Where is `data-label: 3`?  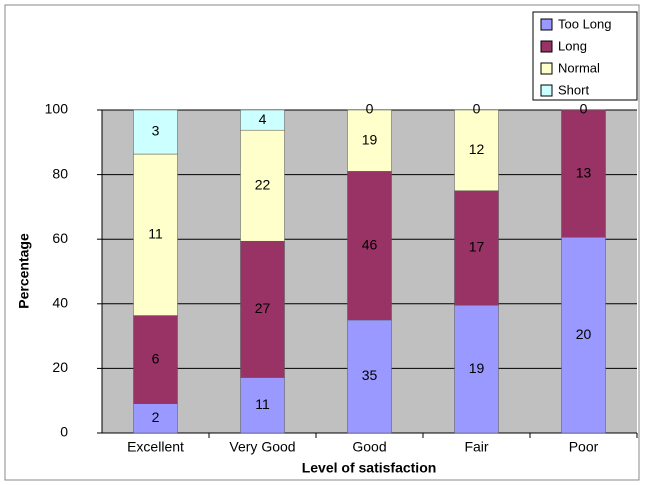
data-label: 3 is located at coordinates (156, 131).